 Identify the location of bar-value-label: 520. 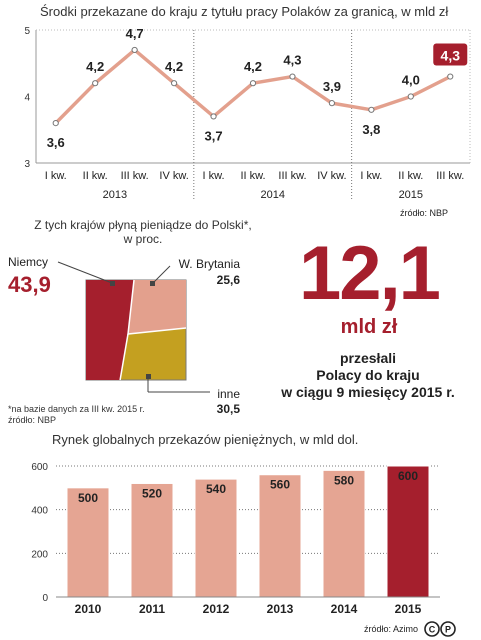
(152, 493).